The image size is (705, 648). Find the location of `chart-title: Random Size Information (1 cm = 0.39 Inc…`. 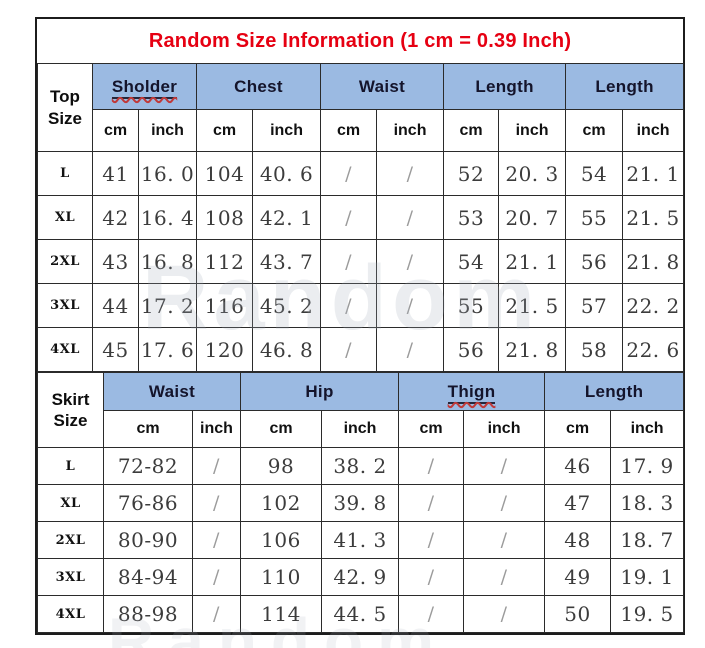

chart-title: Random Size Information (1 cm = 0.39 Inc… is located at coordinates (360, 41).